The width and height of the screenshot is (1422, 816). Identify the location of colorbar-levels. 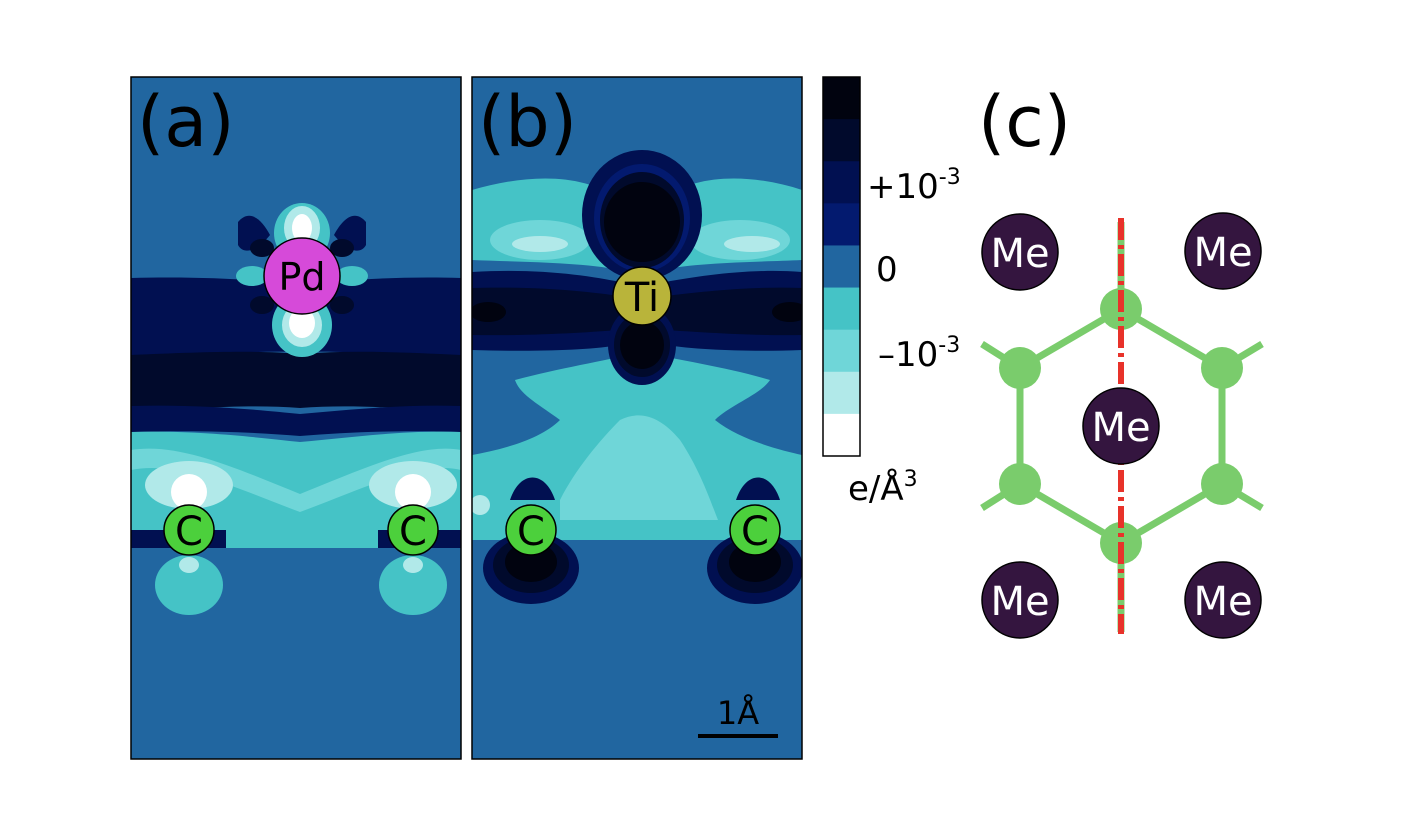
(841, 267).